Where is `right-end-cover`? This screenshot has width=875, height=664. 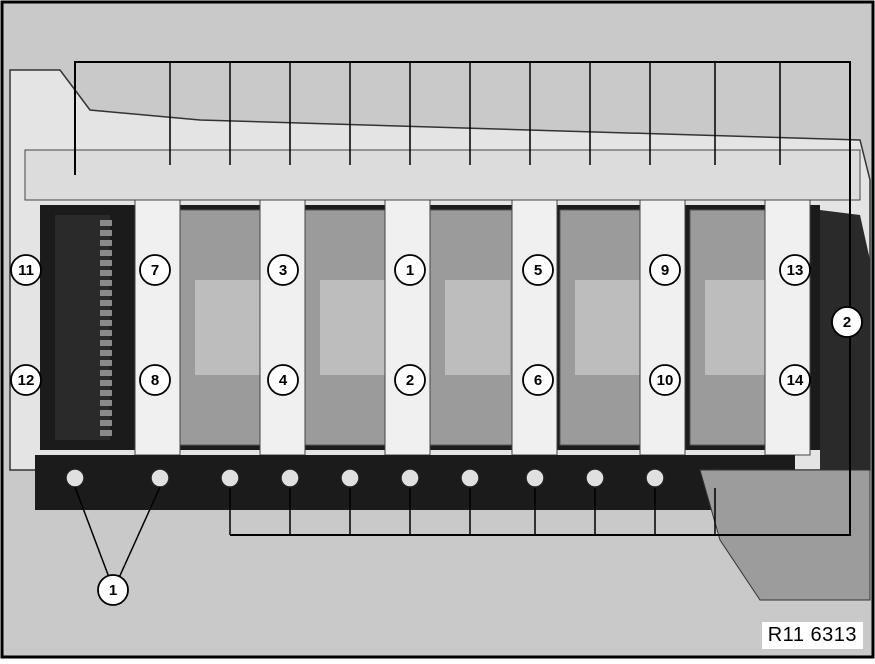 right-end-cover is located at coordinates (845, 340).